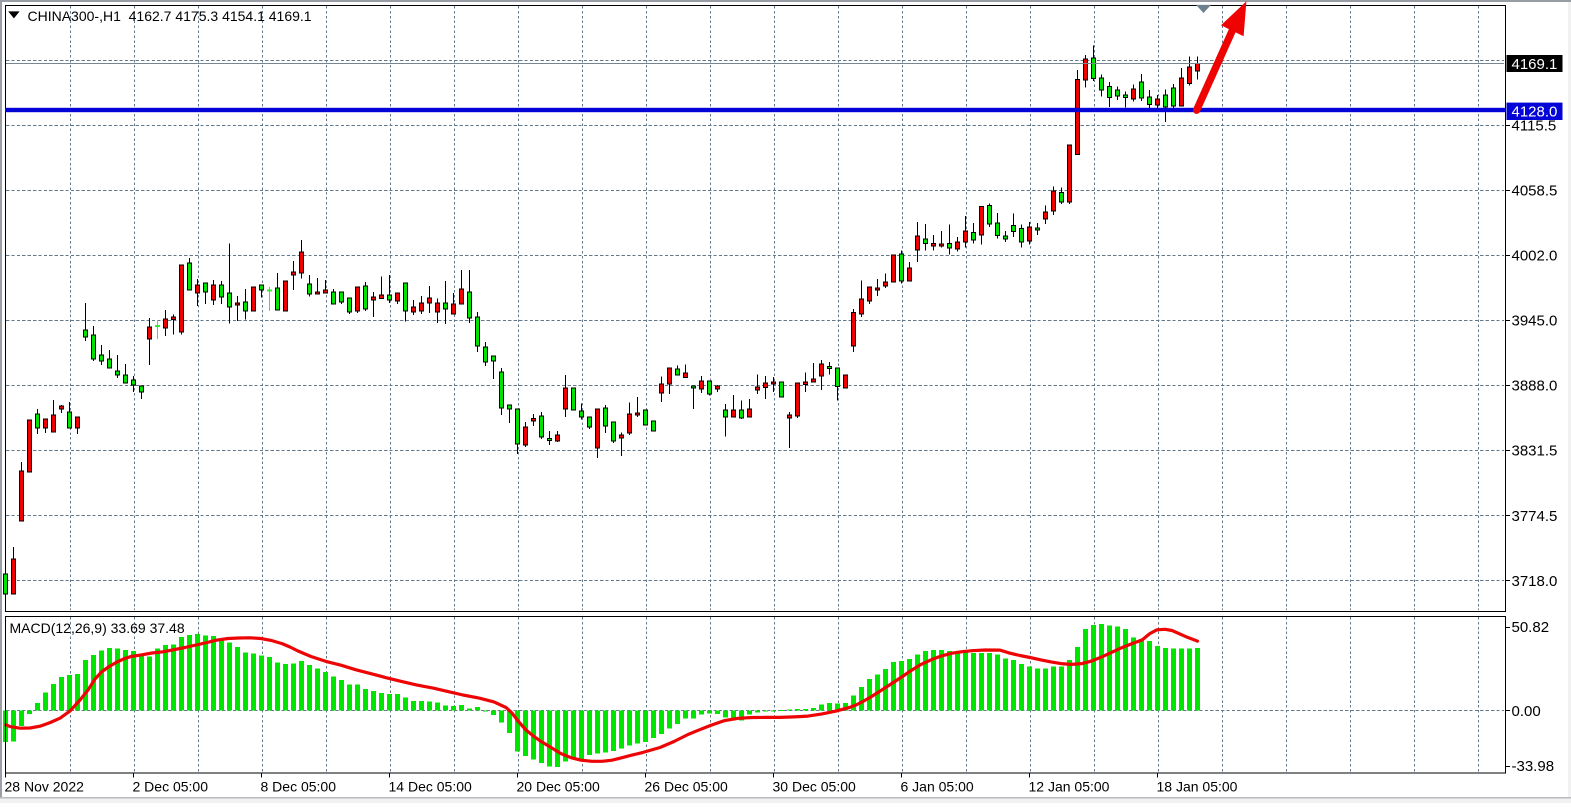  I want to click on svg-text: 6 Jan 05:00, so click(937, 787).